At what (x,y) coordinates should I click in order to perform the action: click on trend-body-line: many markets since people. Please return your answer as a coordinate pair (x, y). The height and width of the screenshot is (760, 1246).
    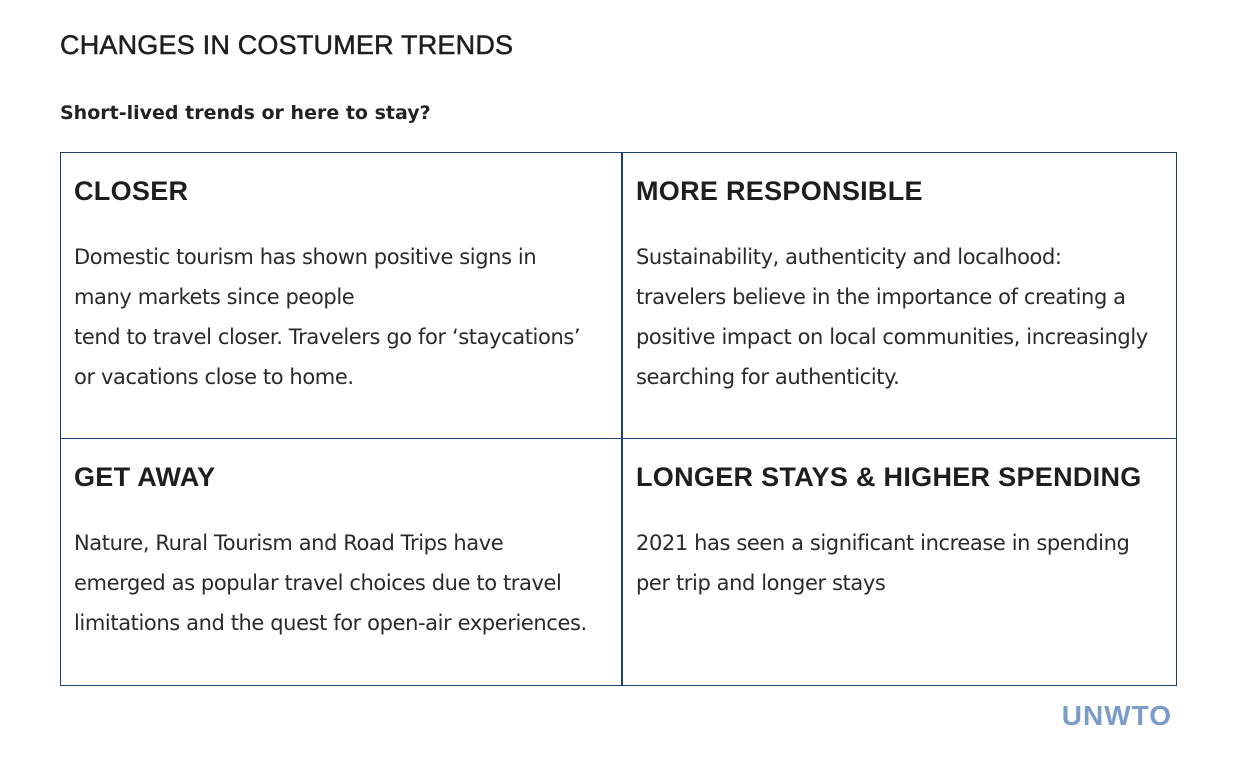
    Looking at the image, I should click on (214, 297).